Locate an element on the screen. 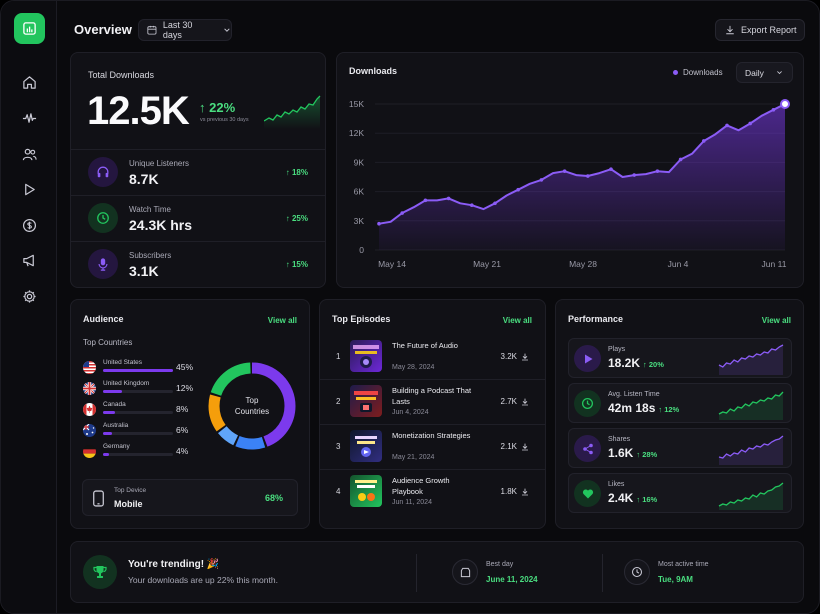  calendar-icon is located at coordinates (152, 30).